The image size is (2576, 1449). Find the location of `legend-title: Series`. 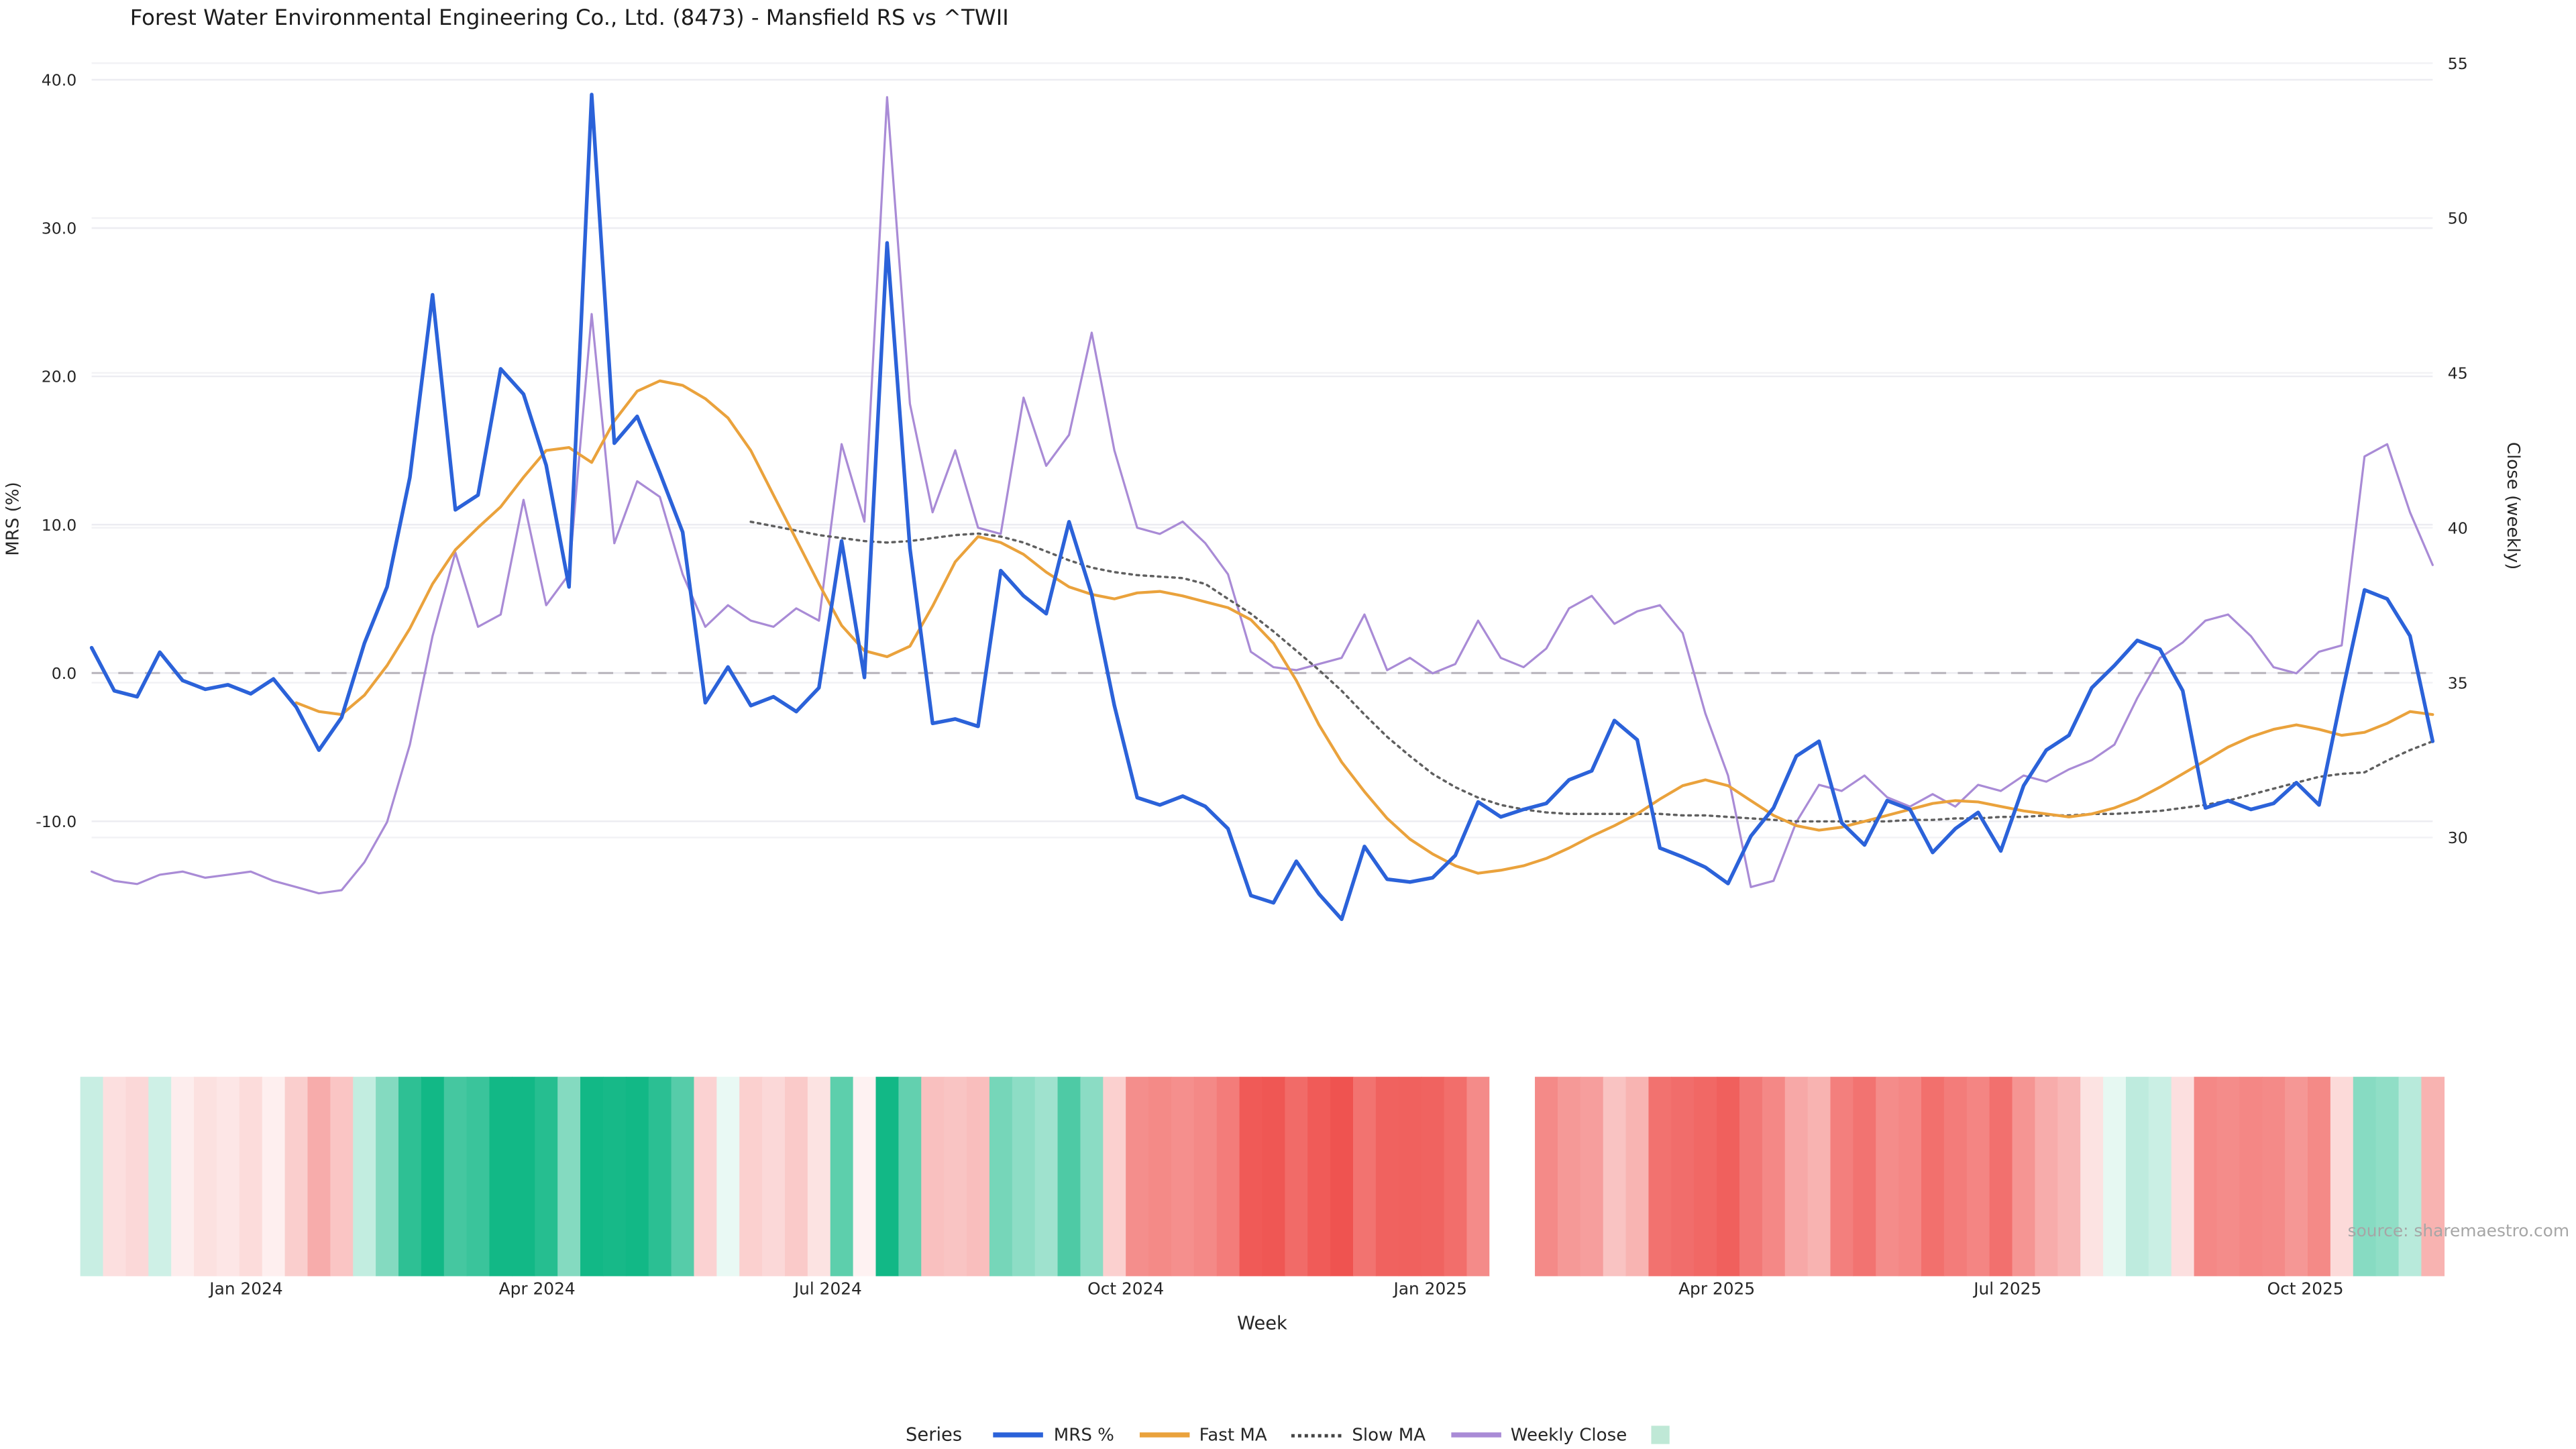

legend-title: Series is located at coordinates (934, 1435).